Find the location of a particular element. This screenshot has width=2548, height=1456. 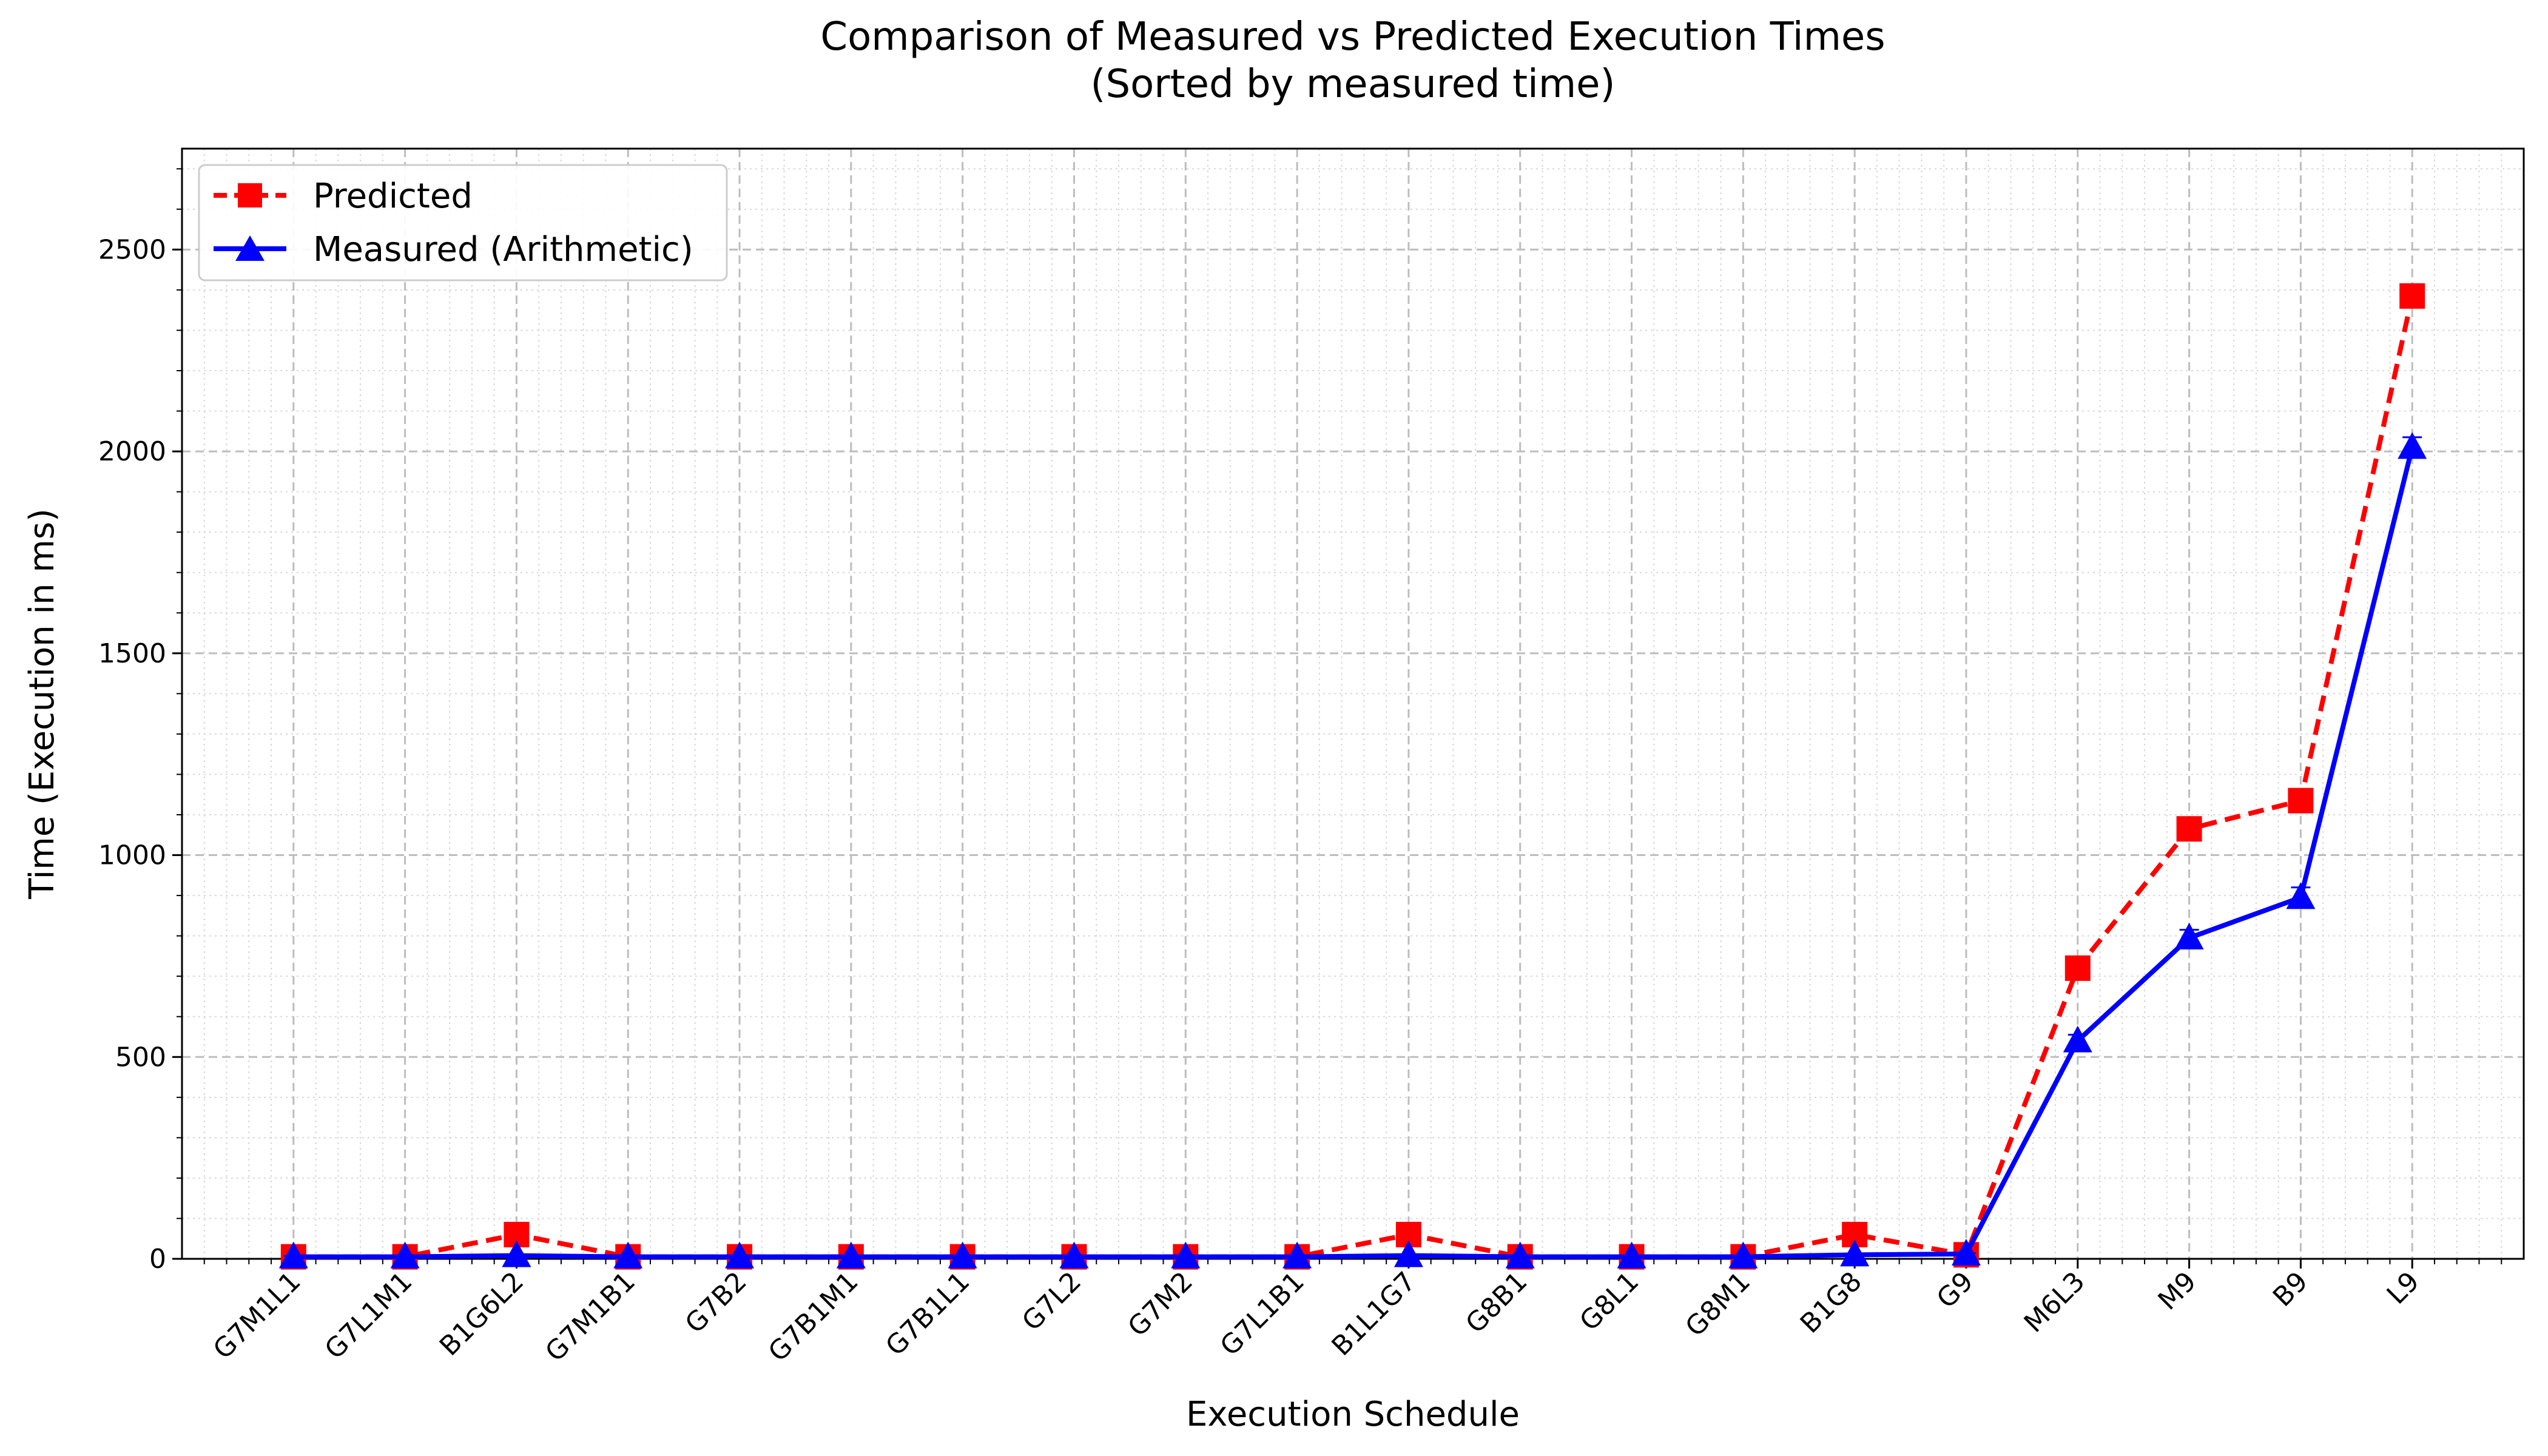

y-tick-label: 1000 is located at coordinates (132, 855).